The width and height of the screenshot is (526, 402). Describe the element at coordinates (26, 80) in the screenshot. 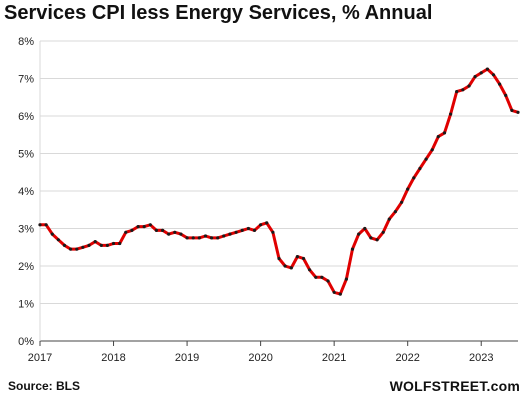

I see `y-tick-label: 7%` at that location.